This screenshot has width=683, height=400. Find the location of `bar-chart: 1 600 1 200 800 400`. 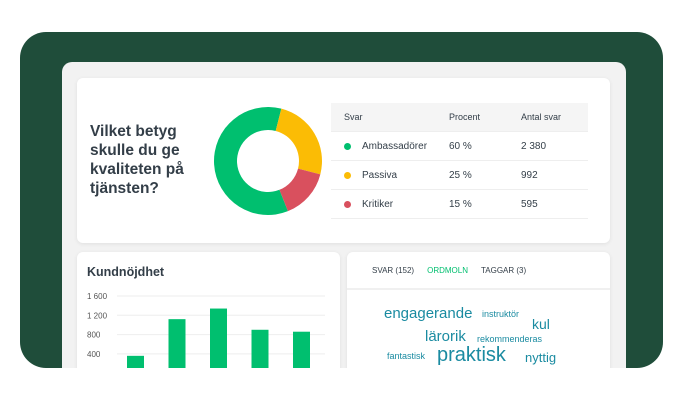

bar-chart: 1 600 1 200 800 400 is located at coordinates (206, 330).